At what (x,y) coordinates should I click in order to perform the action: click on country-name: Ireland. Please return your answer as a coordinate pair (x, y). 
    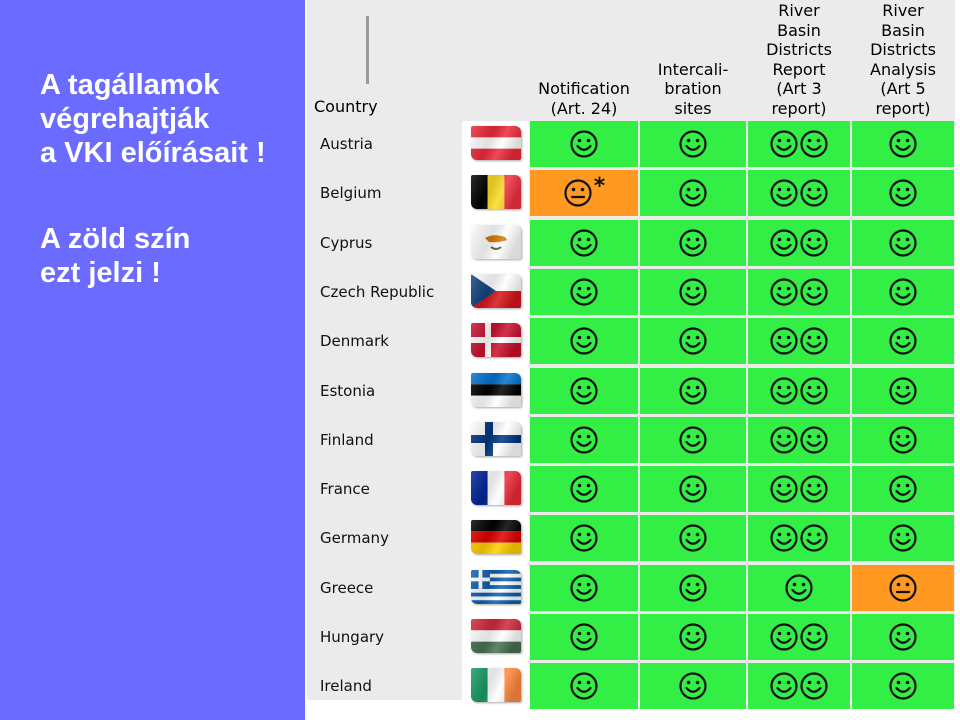
    Looking at the image, I should click on (346, 686).